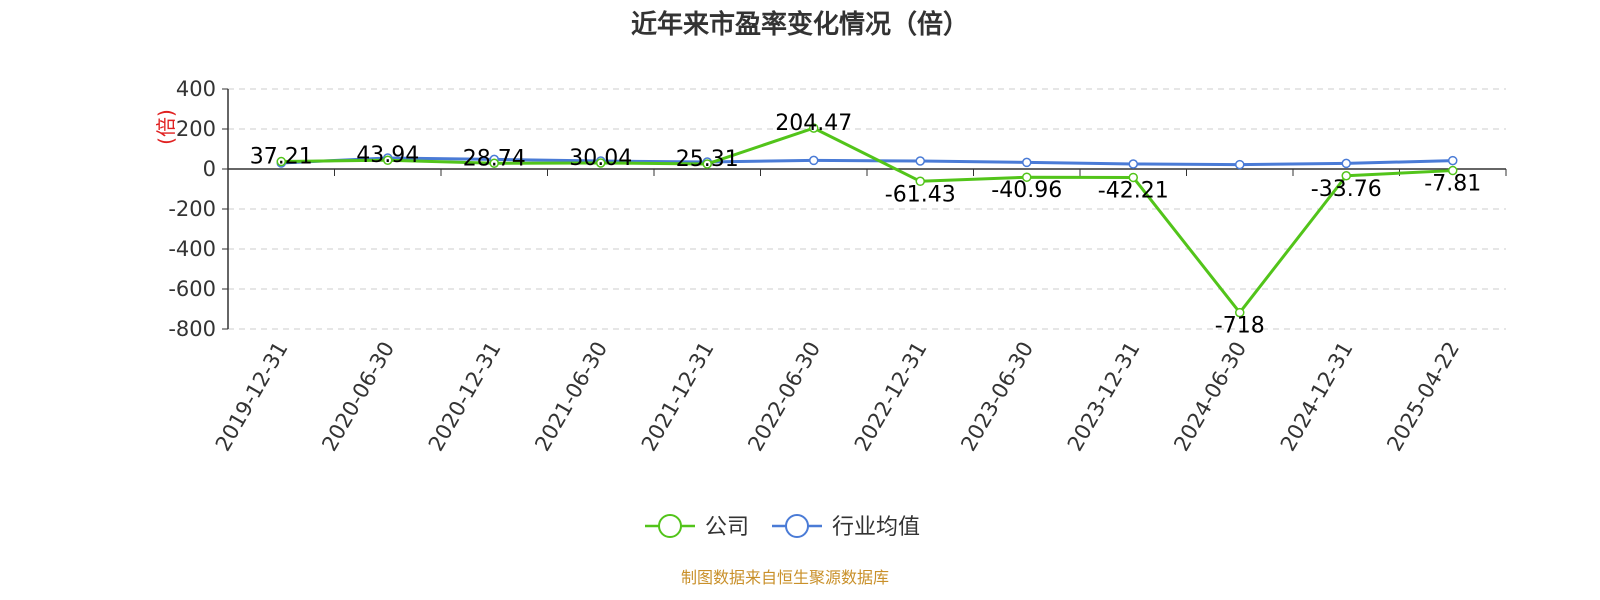  I want to click on y-tick-label: -800, so click(192, 329).